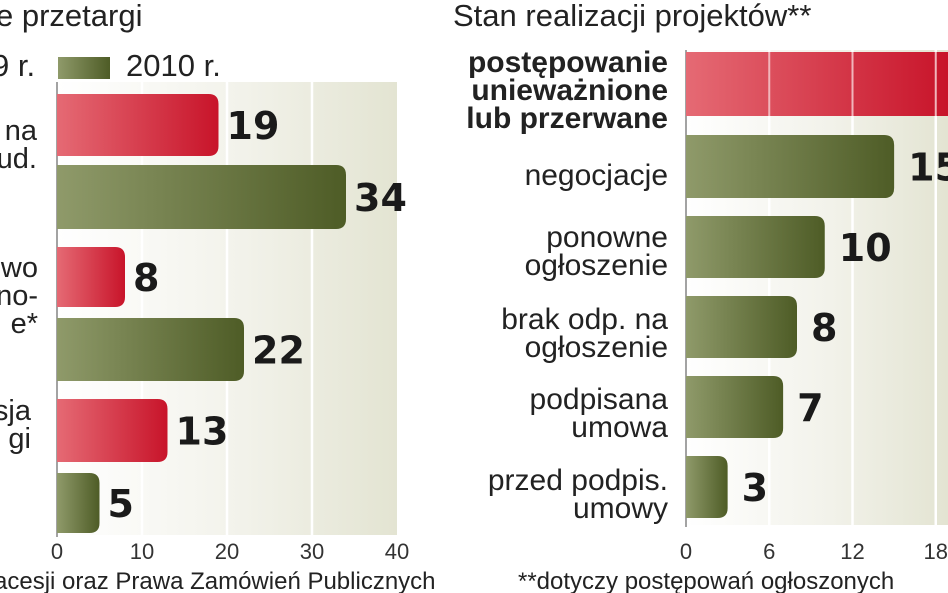 The image size is (948, 593). I want to click on left-x-tick-label: 0, so click(57, 551).